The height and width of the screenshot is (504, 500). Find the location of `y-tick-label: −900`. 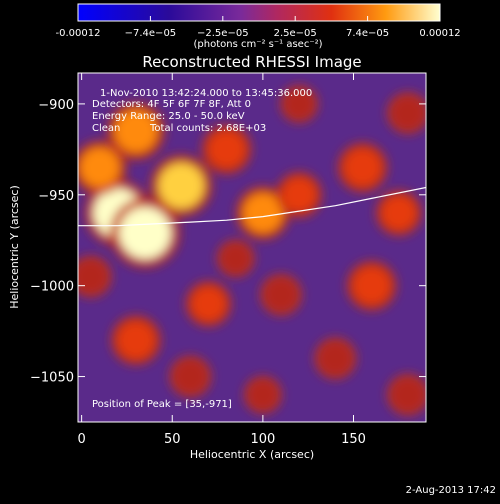

y-tick-label: −900 is located at coordinates (56, 105).